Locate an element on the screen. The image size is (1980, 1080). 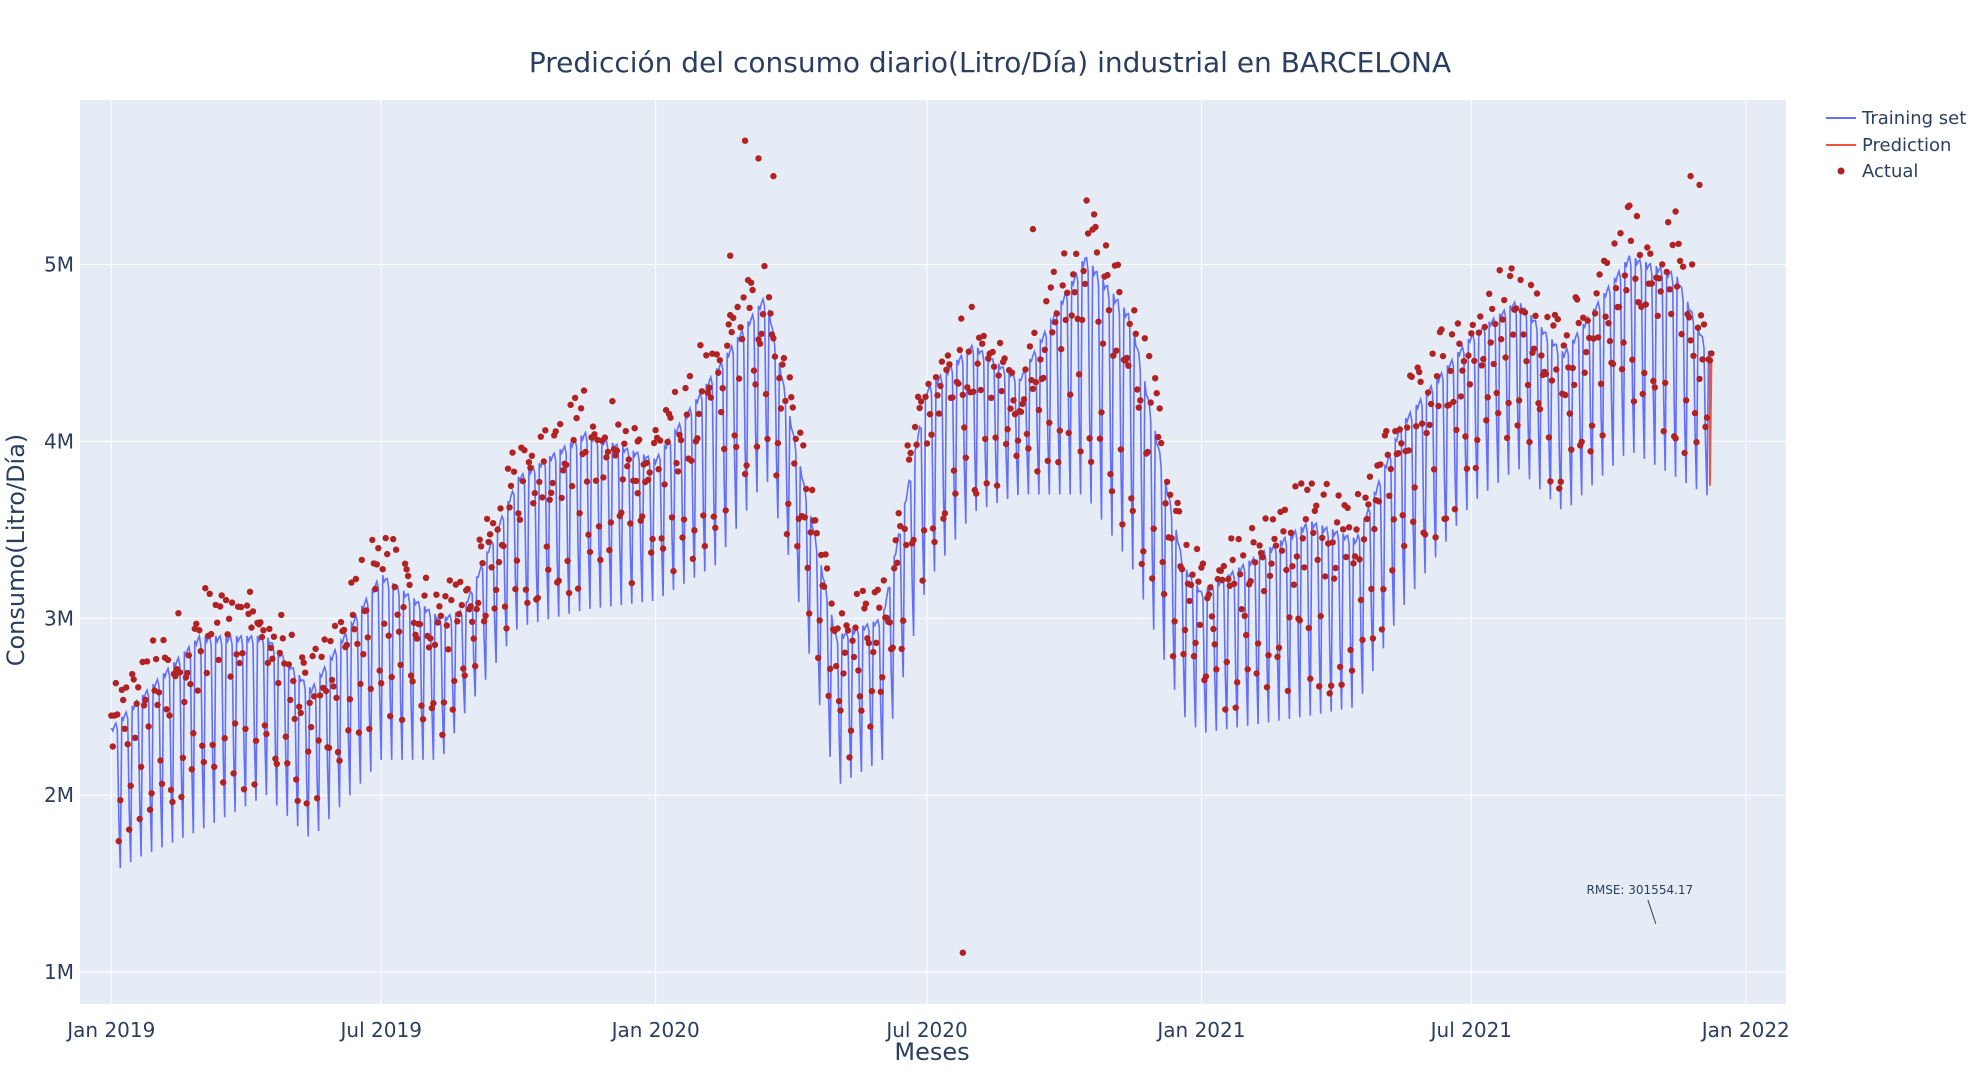
legend-item-actual: Actual is located at coordinates (1878, 171).